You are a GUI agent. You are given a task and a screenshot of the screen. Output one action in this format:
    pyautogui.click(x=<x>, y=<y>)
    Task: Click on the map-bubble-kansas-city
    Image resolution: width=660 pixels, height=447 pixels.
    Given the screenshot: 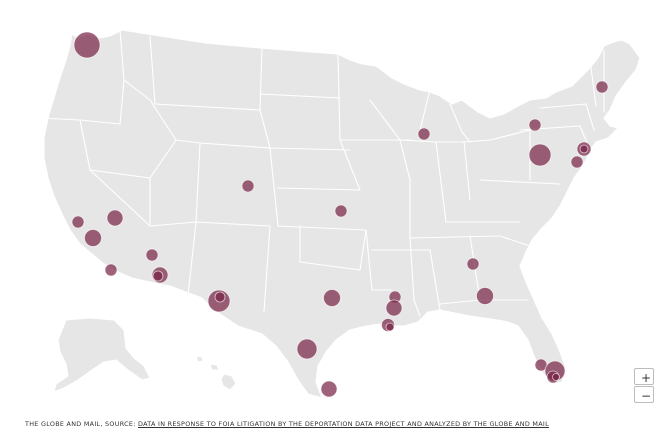 What is the action you would take?
    pyautogui.click(x=341, y=211)
    